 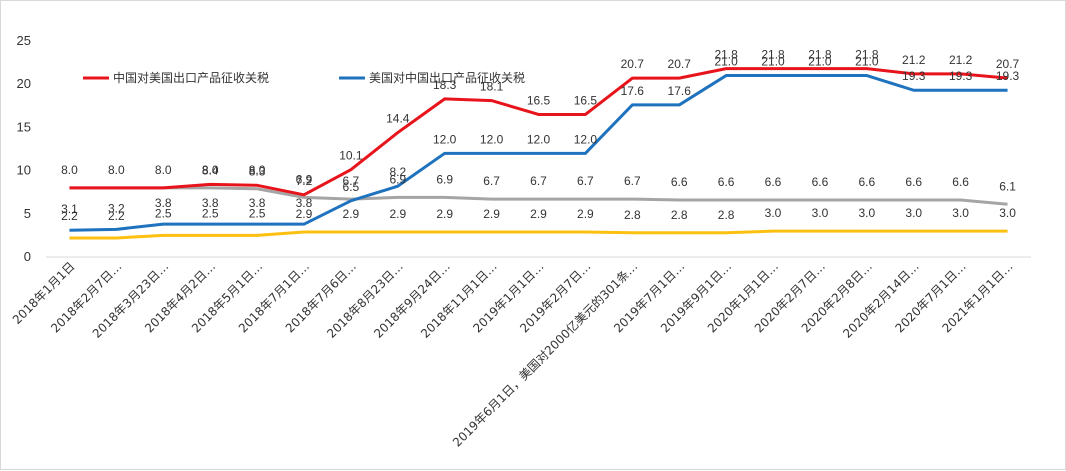 What do you see at coordinates (1008, 64) in the screenshot?
I see `data-label-s0-20: 20.7` at bounding box center [1008, 64].